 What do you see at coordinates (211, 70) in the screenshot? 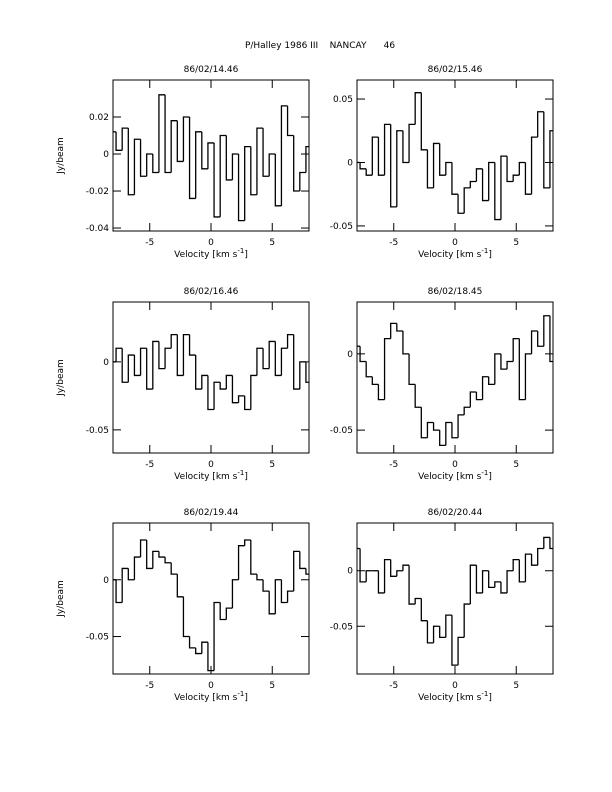
I see `panel-title: 86/02/14.46` at bounding box center [211, 70].